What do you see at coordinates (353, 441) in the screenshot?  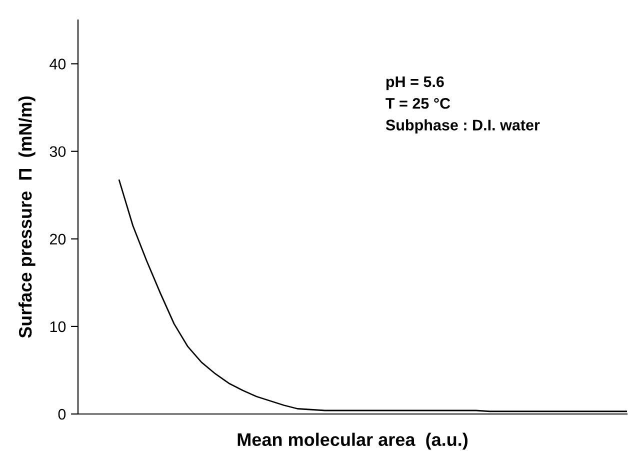 I see `x-axis-title: Mean molecular area (a.u.)` at bounding box center [353, 441].